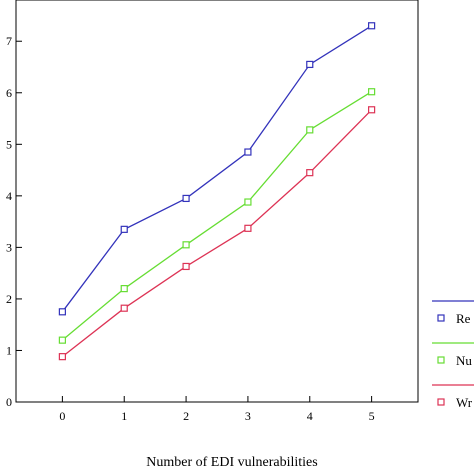  What do you see at coordinates (9, 93) in the screenshot?
I see `y-tick-label: 6` at bounding box center [9, 93].